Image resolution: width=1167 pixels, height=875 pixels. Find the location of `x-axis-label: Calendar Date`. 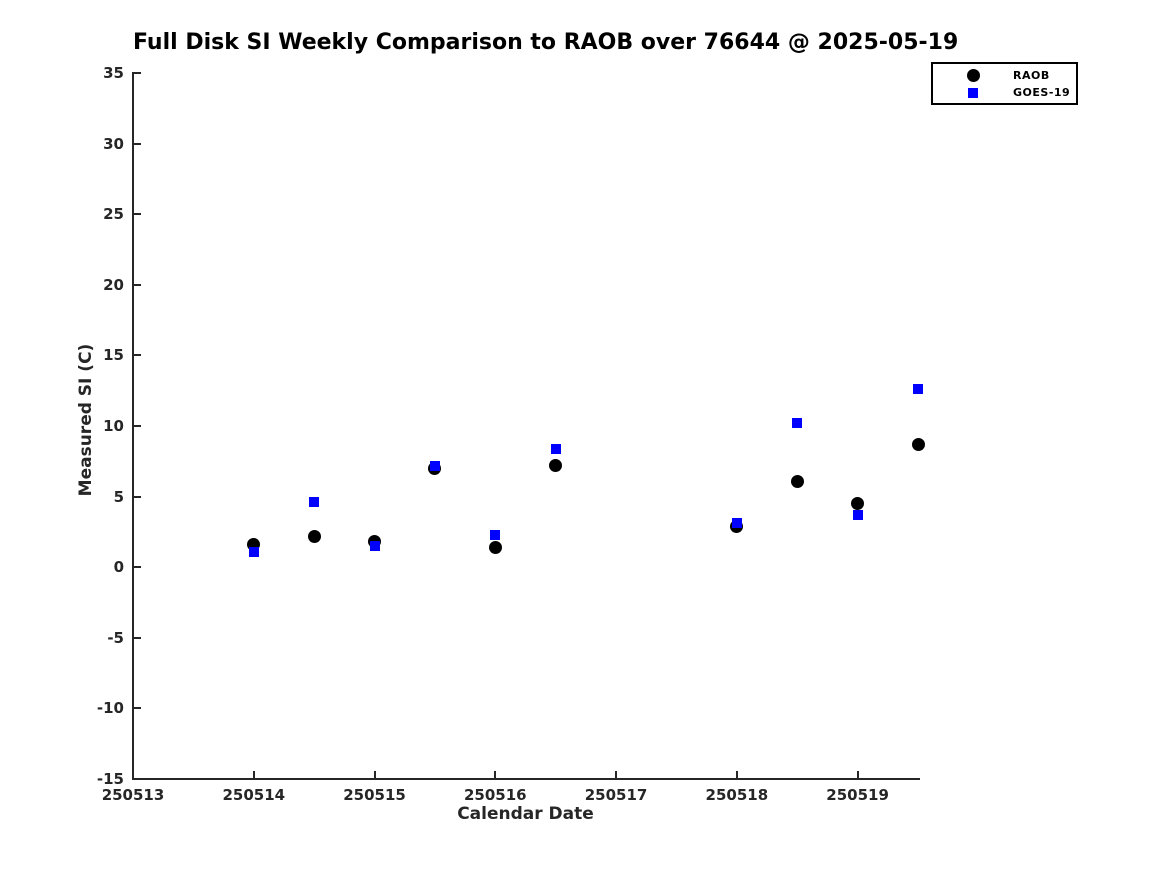

x-axis-label: Calendar Date is located at coordinates (525, 814).